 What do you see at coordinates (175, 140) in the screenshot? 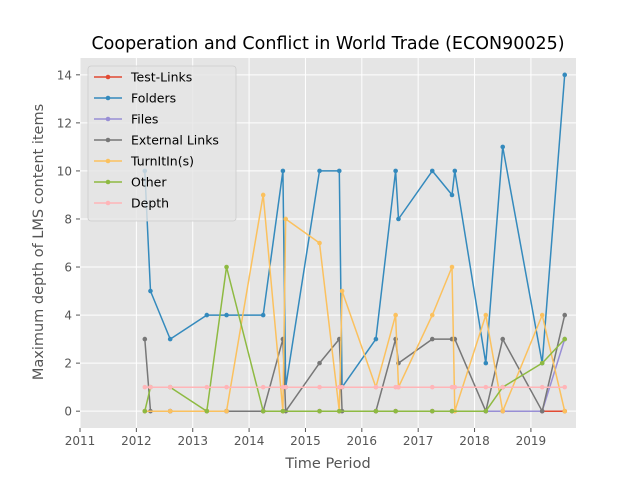
I see `legend-label: External Links` at bounding box center [175, 140].